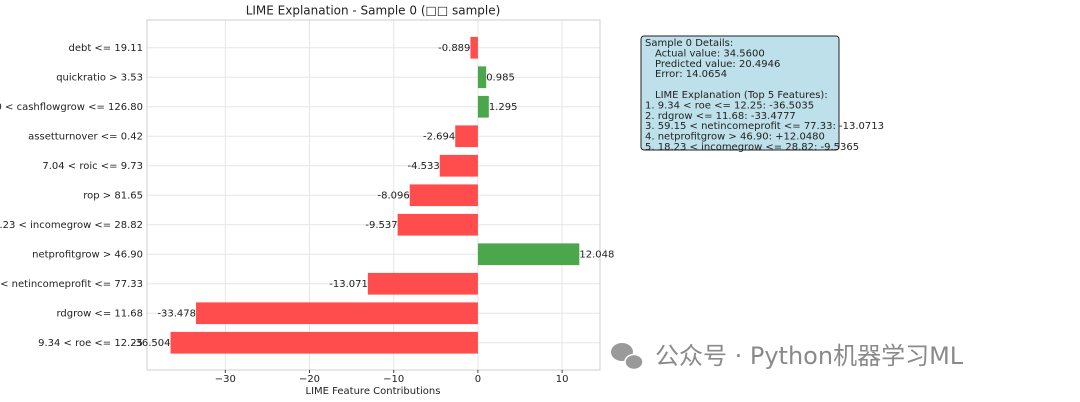 This screenshot has width=1080, height=402. What do you see at coordinates (596, 254) in the screenshot?
I see `value-label: 12.048` at bounding box center [596, 254].